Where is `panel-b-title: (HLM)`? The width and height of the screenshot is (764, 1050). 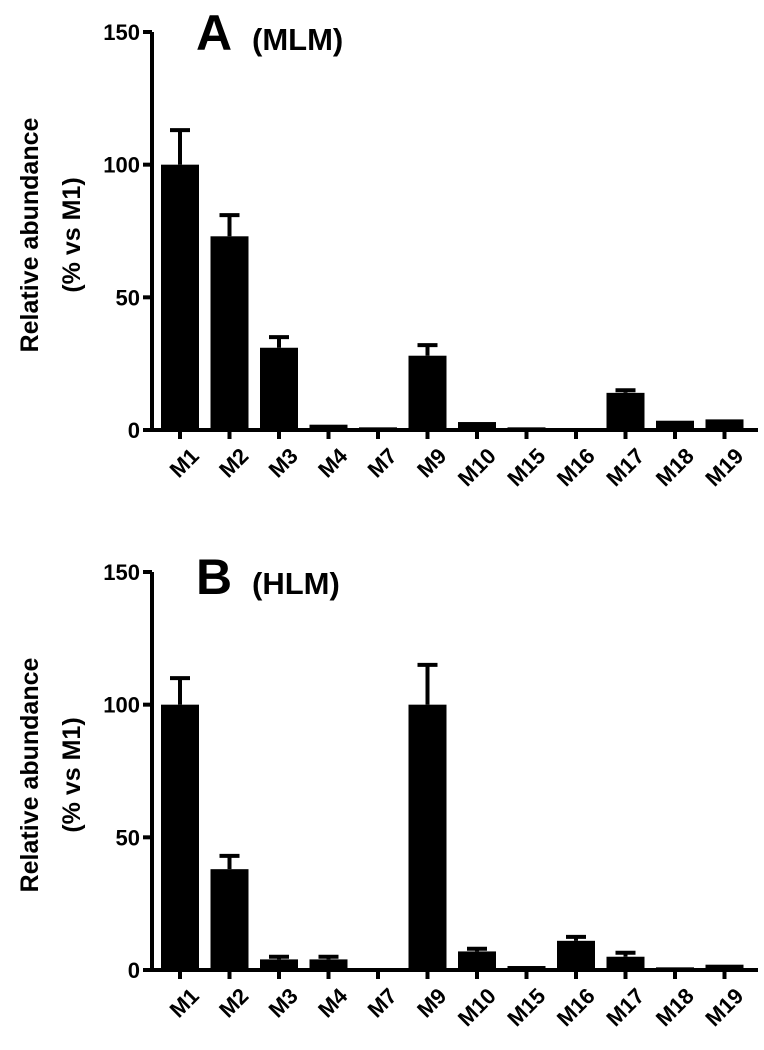
panel-b-title: (HLM) is located at coordinates (296, 583).